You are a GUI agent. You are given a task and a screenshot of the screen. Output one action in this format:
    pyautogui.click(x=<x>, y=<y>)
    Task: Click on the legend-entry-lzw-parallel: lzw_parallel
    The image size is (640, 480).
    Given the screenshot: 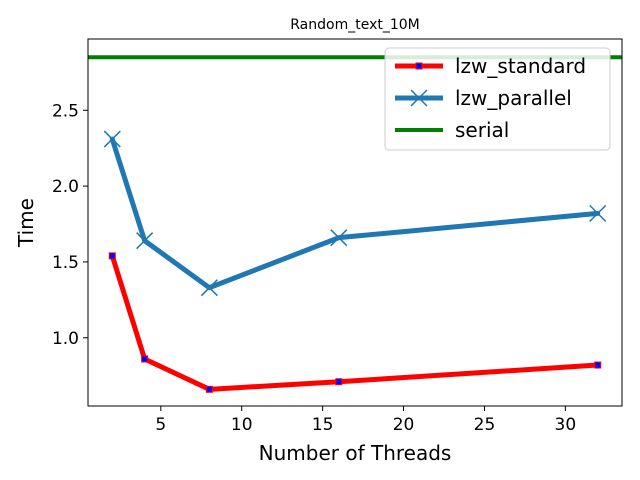 What is the action you would take?
    pyautogui.click(x=483, y=98)
    